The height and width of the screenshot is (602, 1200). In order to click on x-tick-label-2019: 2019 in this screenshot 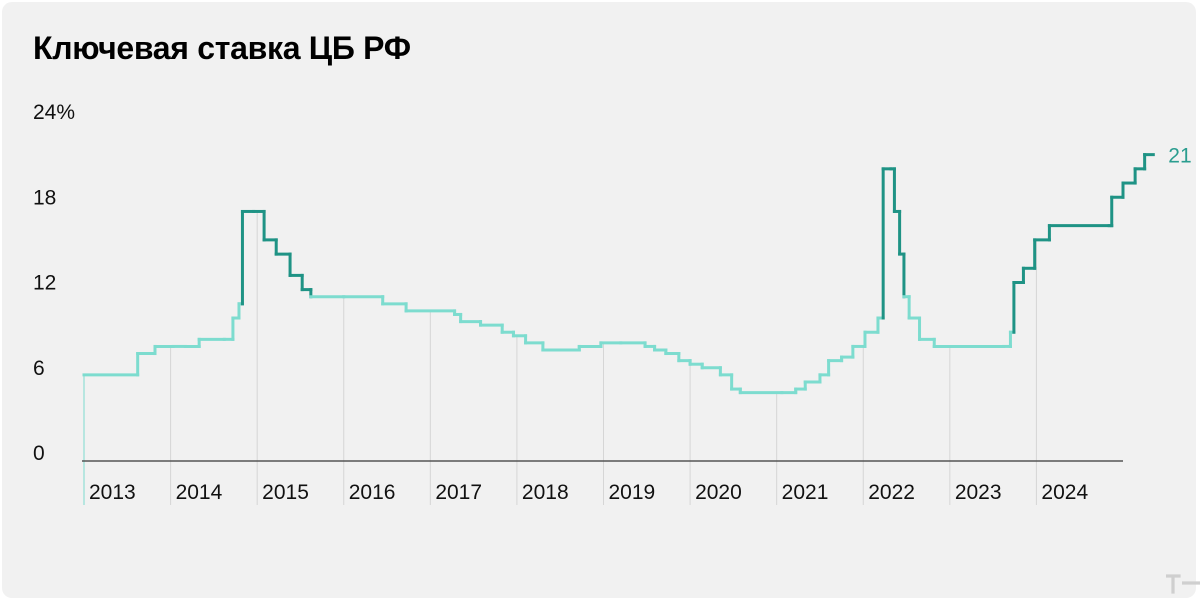, I will do `click(632, 492)`.